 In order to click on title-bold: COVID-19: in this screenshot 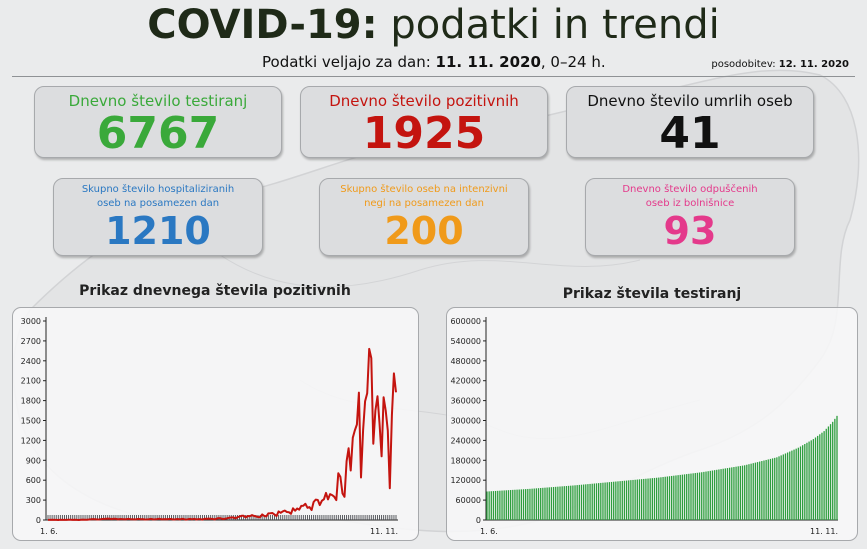, I will do `click(262, 25)`.